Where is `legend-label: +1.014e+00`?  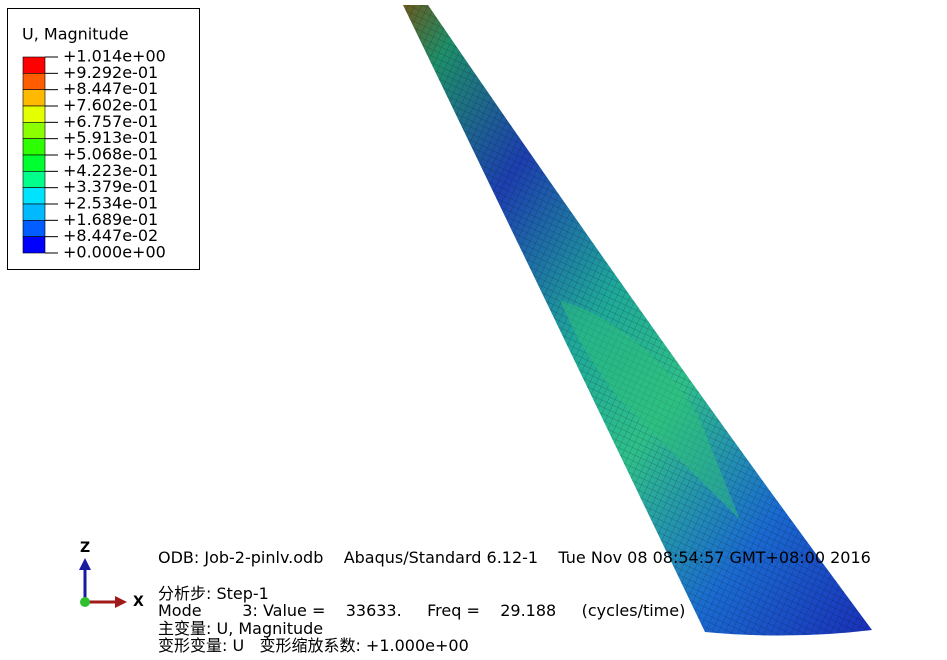
legend-label: +1.014e+00 is located at coordinates (114, 56).